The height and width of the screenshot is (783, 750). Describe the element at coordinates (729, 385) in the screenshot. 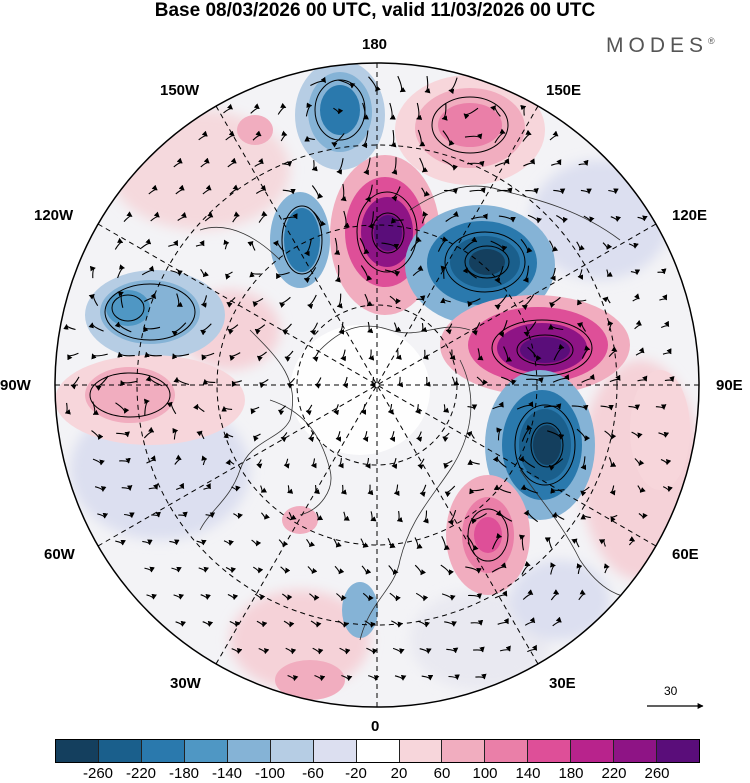

I see `label-90e: 90E` at that location.